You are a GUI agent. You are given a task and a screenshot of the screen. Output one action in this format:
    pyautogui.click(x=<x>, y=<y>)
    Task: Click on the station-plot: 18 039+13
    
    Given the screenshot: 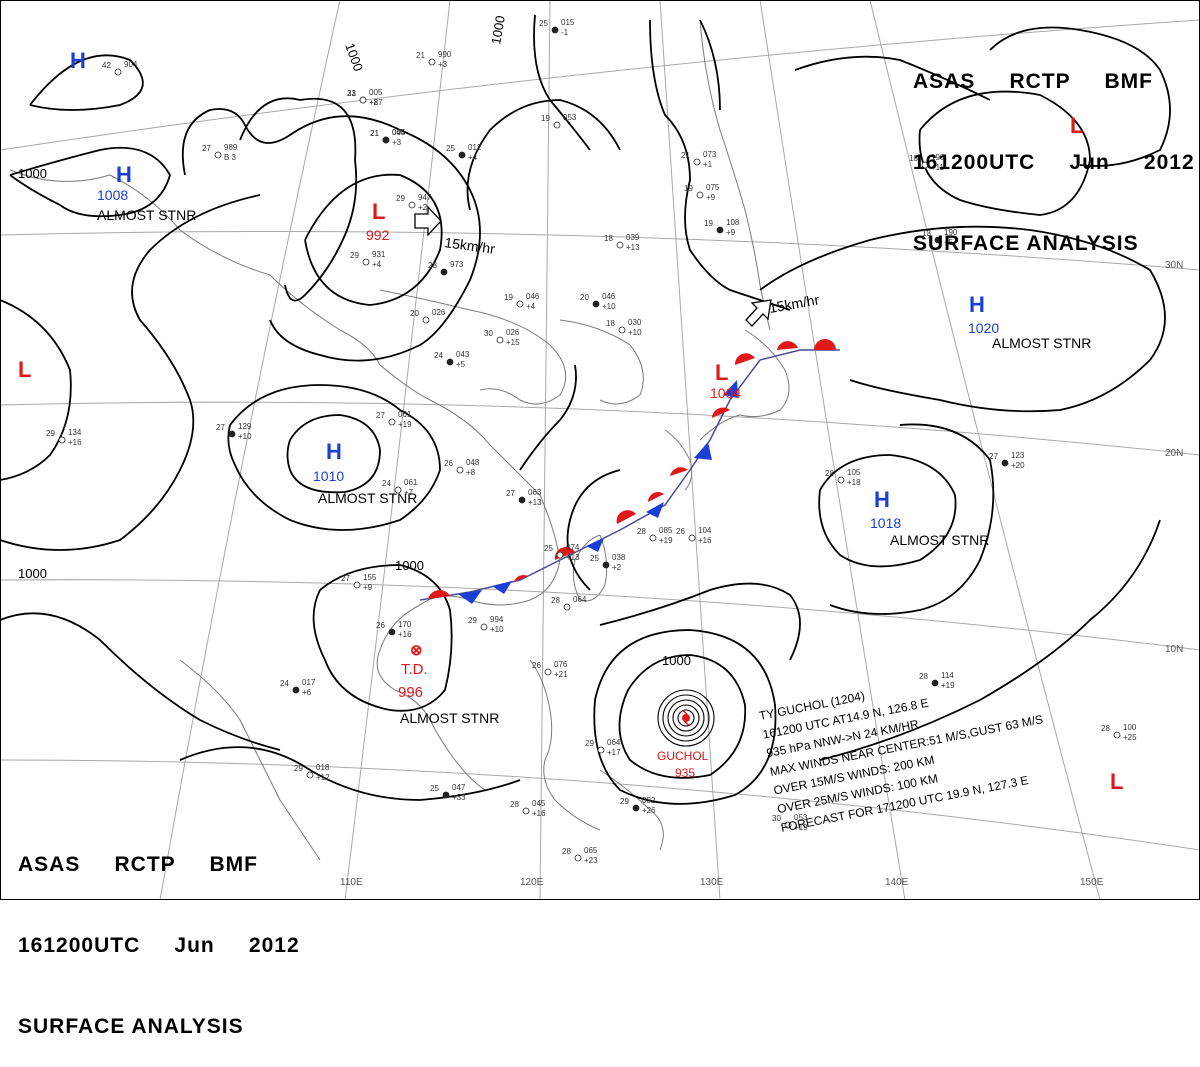 What is the action you would take?
    pyautogui.click(x=622, y=242)
    